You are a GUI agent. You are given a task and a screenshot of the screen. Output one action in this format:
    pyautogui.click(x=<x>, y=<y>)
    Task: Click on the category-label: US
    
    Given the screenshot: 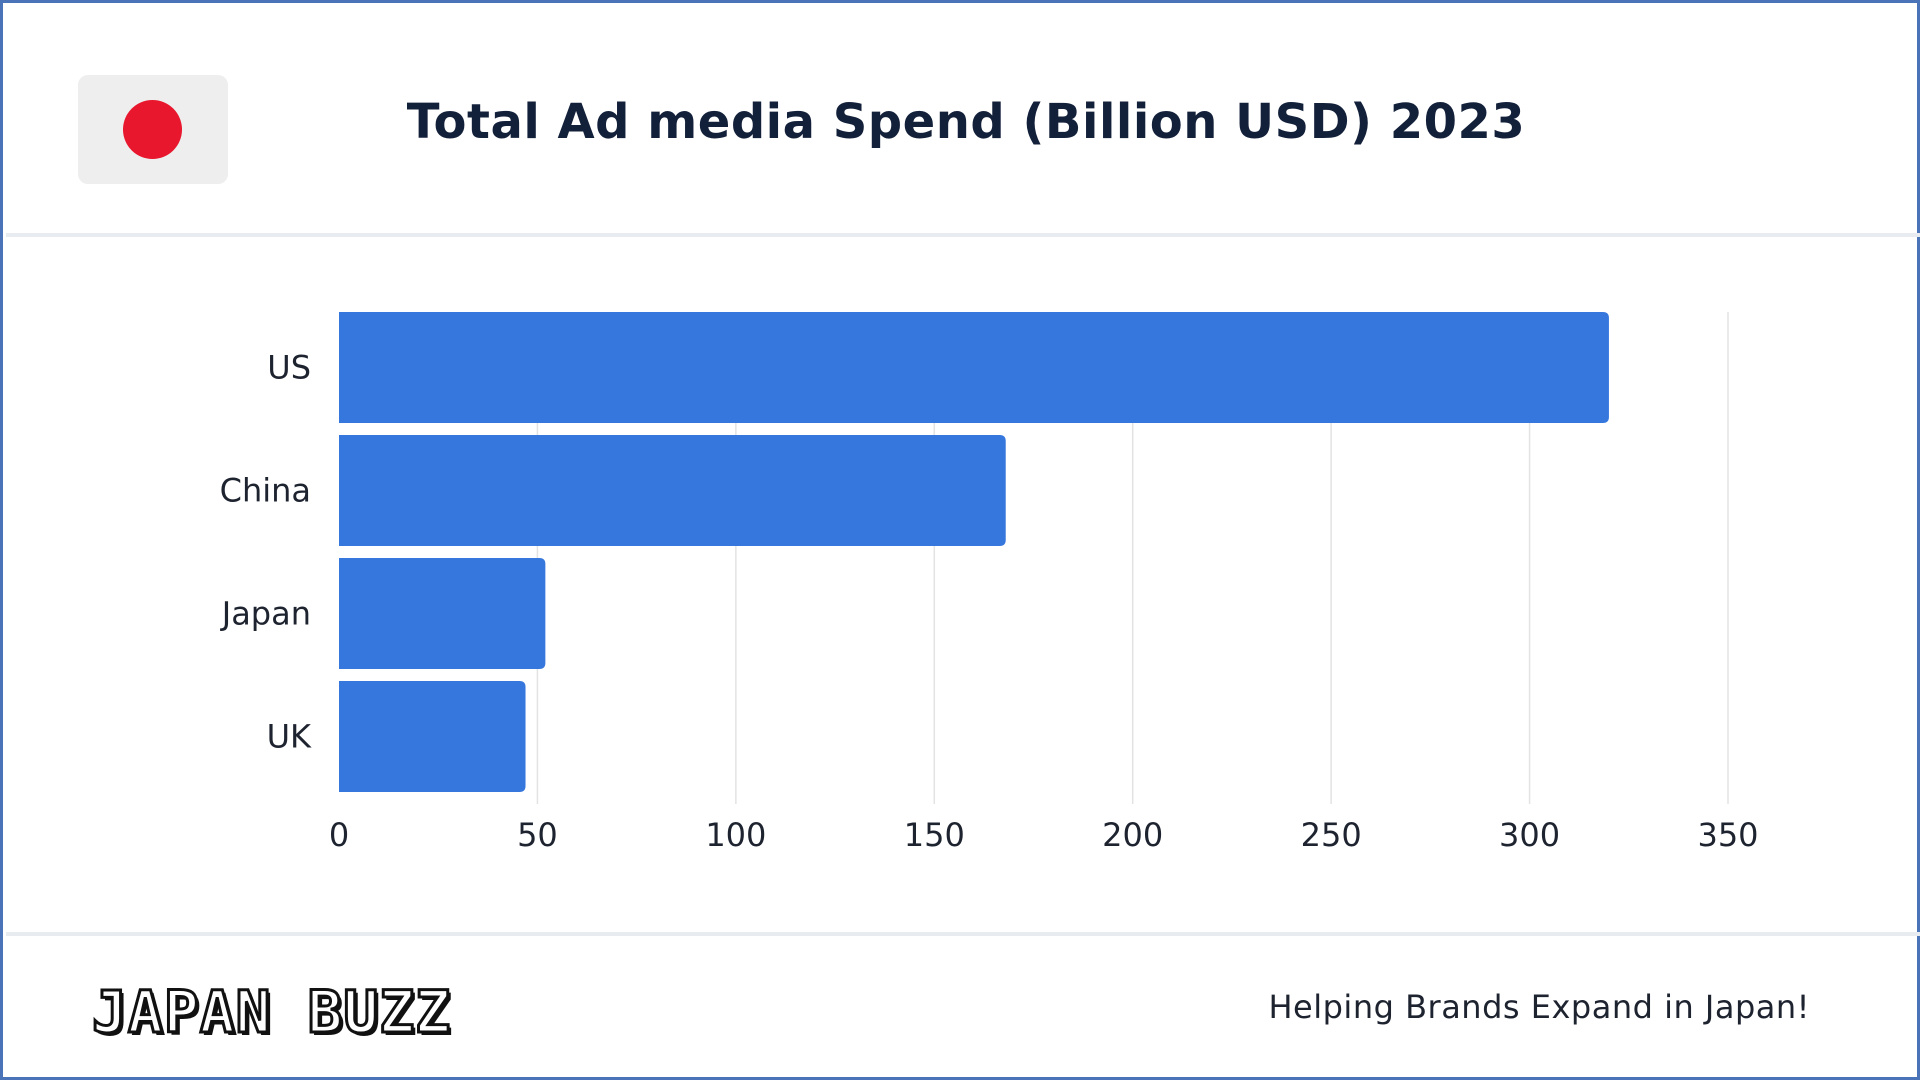 What is the action you would take?
    pyautogui.click(x=289, y=368)
    